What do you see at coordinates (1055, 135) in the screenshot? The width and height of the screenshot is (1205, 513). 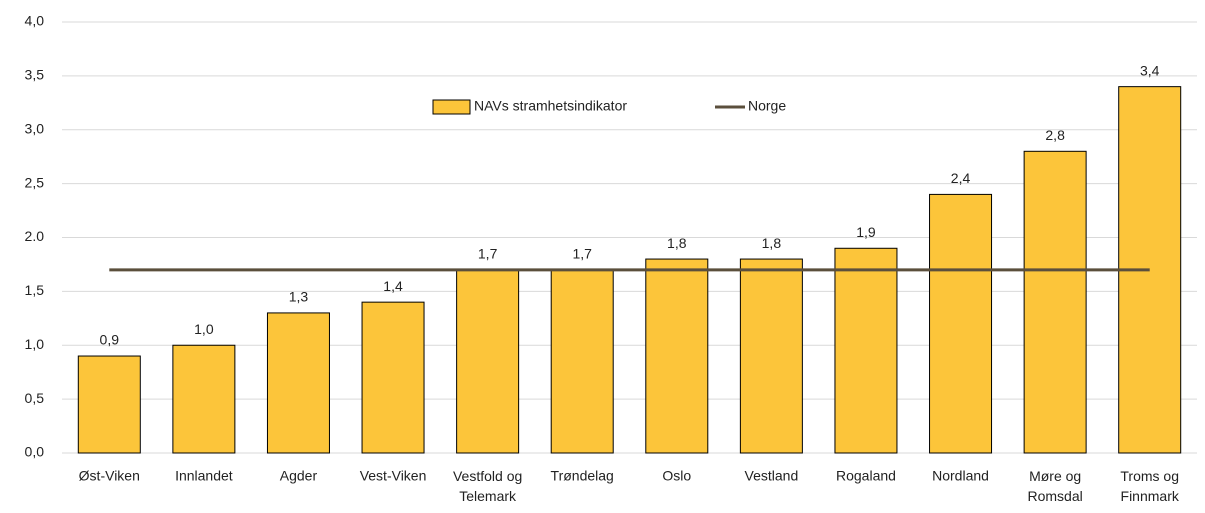 I see `data-label: 2,8` at bounding box center [1055, 135].